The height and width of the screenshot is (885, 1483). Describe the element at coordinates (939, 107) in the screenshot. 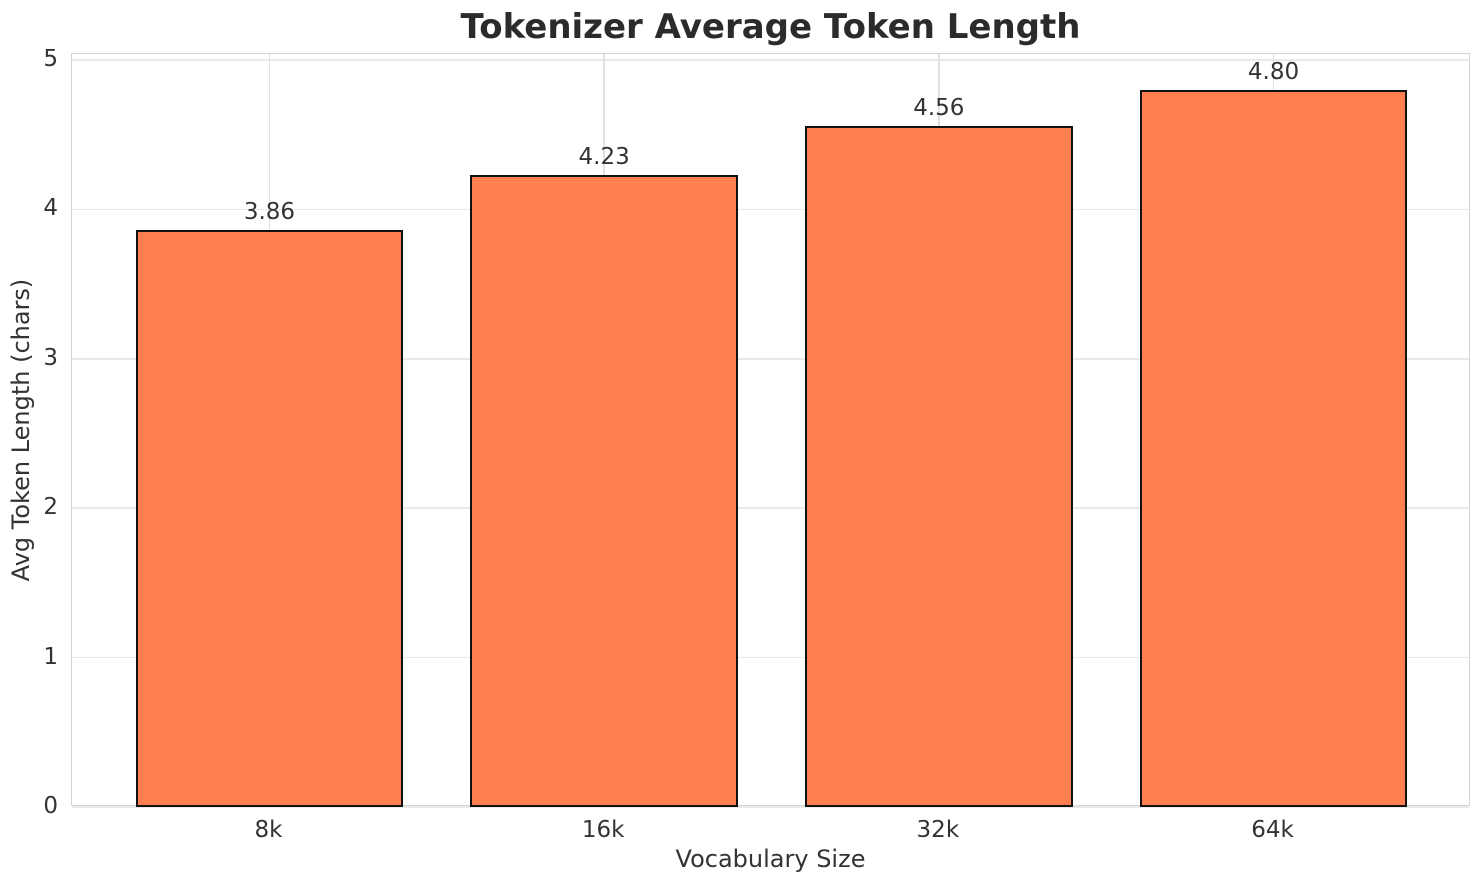

I see `bar-value-label-32k: 4.56` at that location.